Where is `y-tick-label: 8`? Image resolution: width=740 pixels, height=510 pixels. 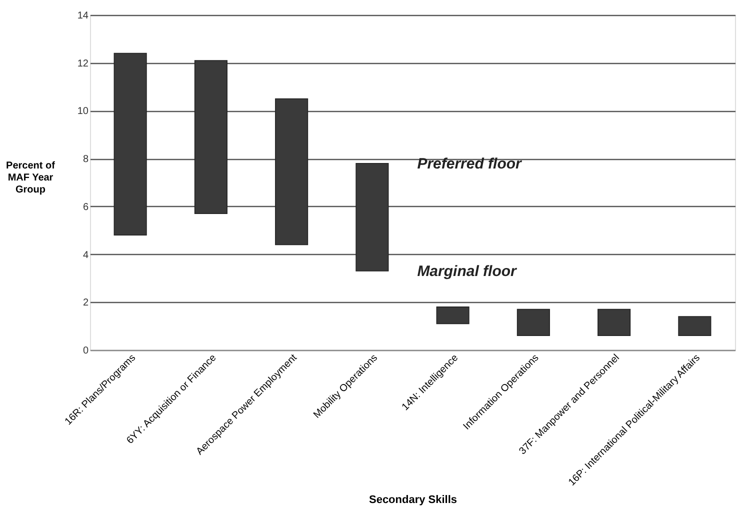 y-tick-label: 8 is located at coordinates (85, 160).